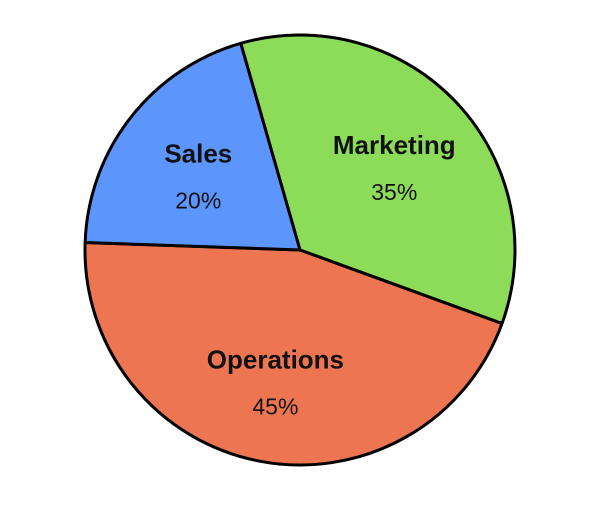 Image resolution: width=600 pixels, height=505 pixels. What do you see at coordinates (394, 192) in the screenshot?
I see `slice-value-marketing: 35%` at bounding box center [394, 192].